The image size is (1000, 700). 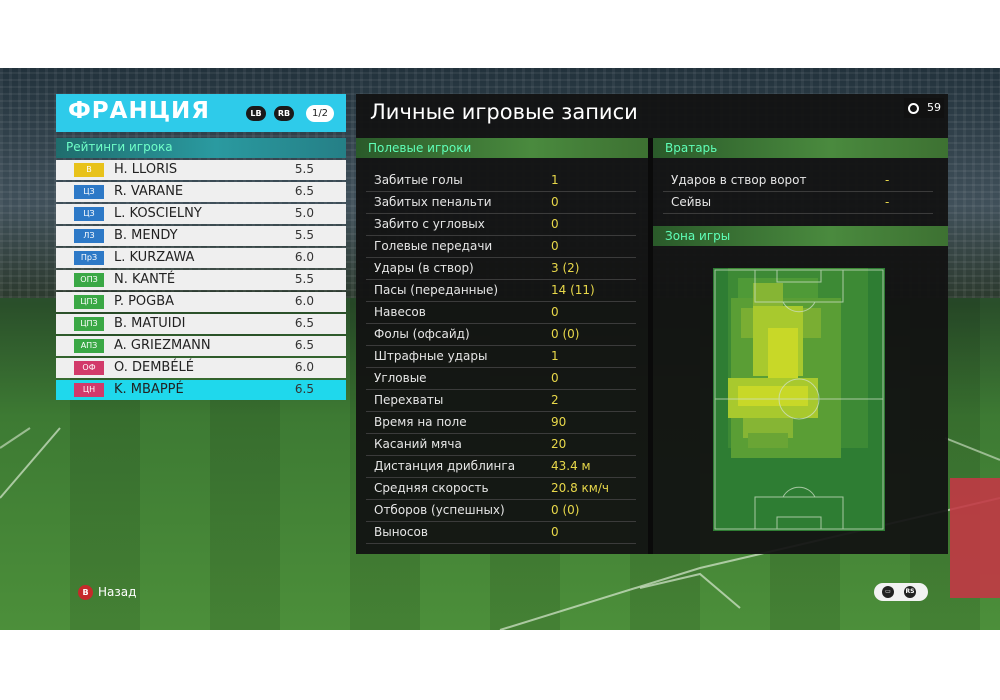 I want to click on stat-row: Средняя скорость 20.8 км/ч, so click(x=501, y=489).